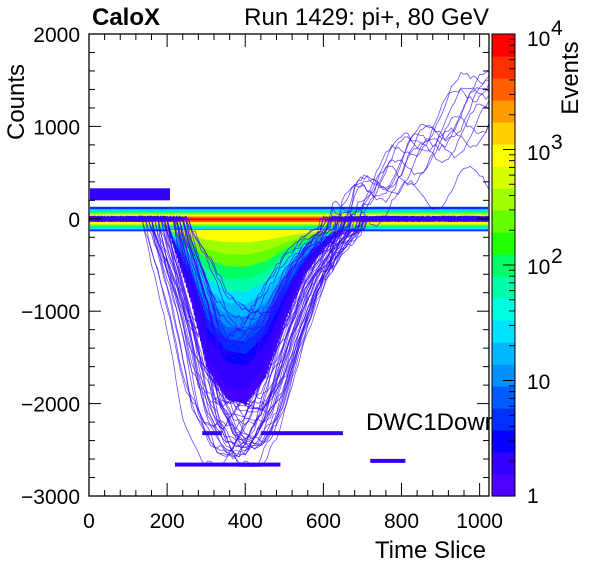  What do you see at coordinates (289, 222) in the screenshot?
I see `baseline-band-strip` at bounding box center [289, 222].